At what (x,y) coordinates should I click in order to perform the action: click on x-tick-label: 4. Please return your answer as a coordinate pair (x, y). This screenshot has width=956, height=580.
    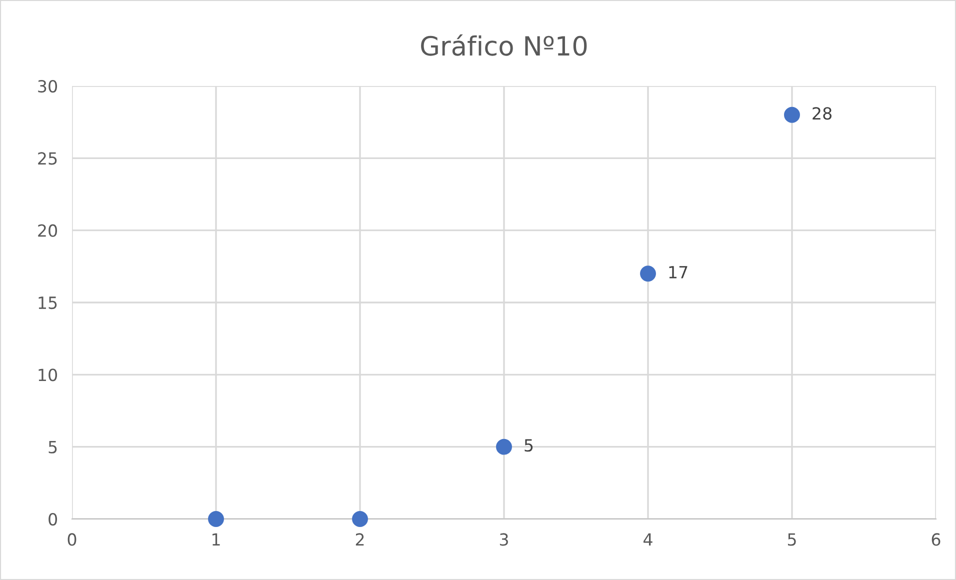
    Looking at the image, I should click on (648, 539).